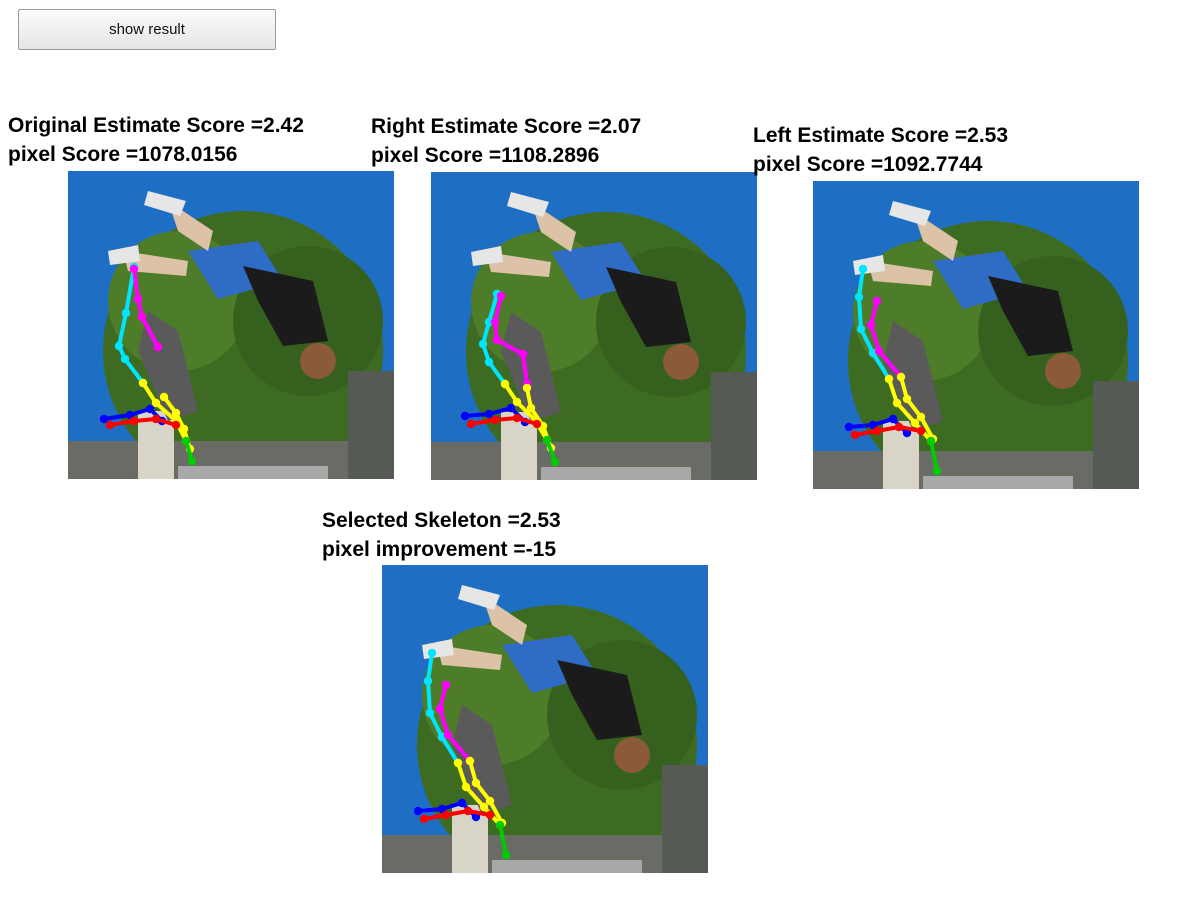 The width and height of the screenshot is (1200, 900). I want to click on pose-figure-selected, so click(545, 719).